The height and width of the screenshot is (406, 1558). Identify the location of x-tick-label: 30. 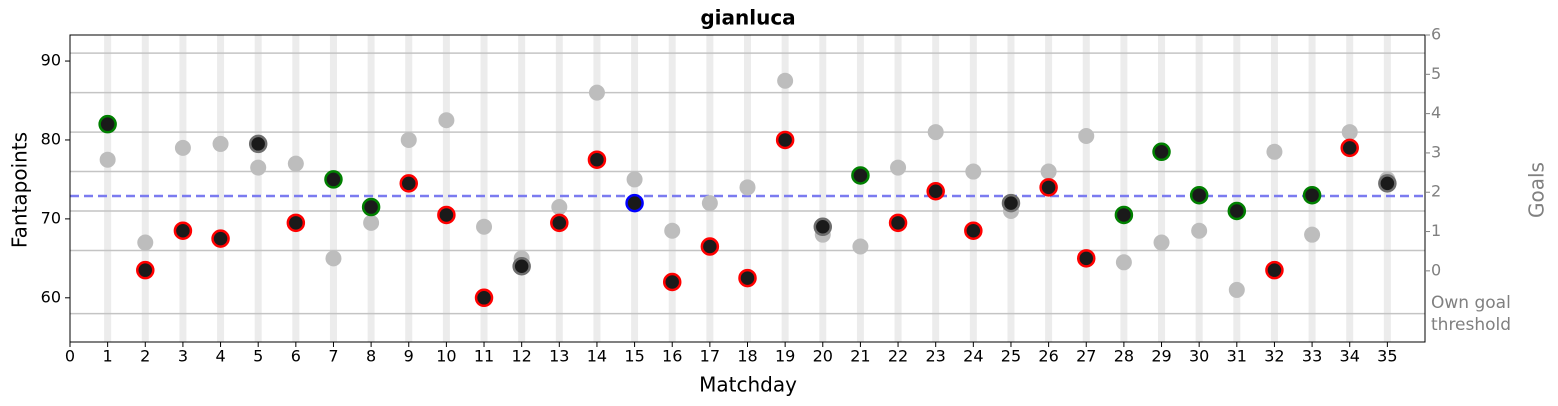
(1199, 356).